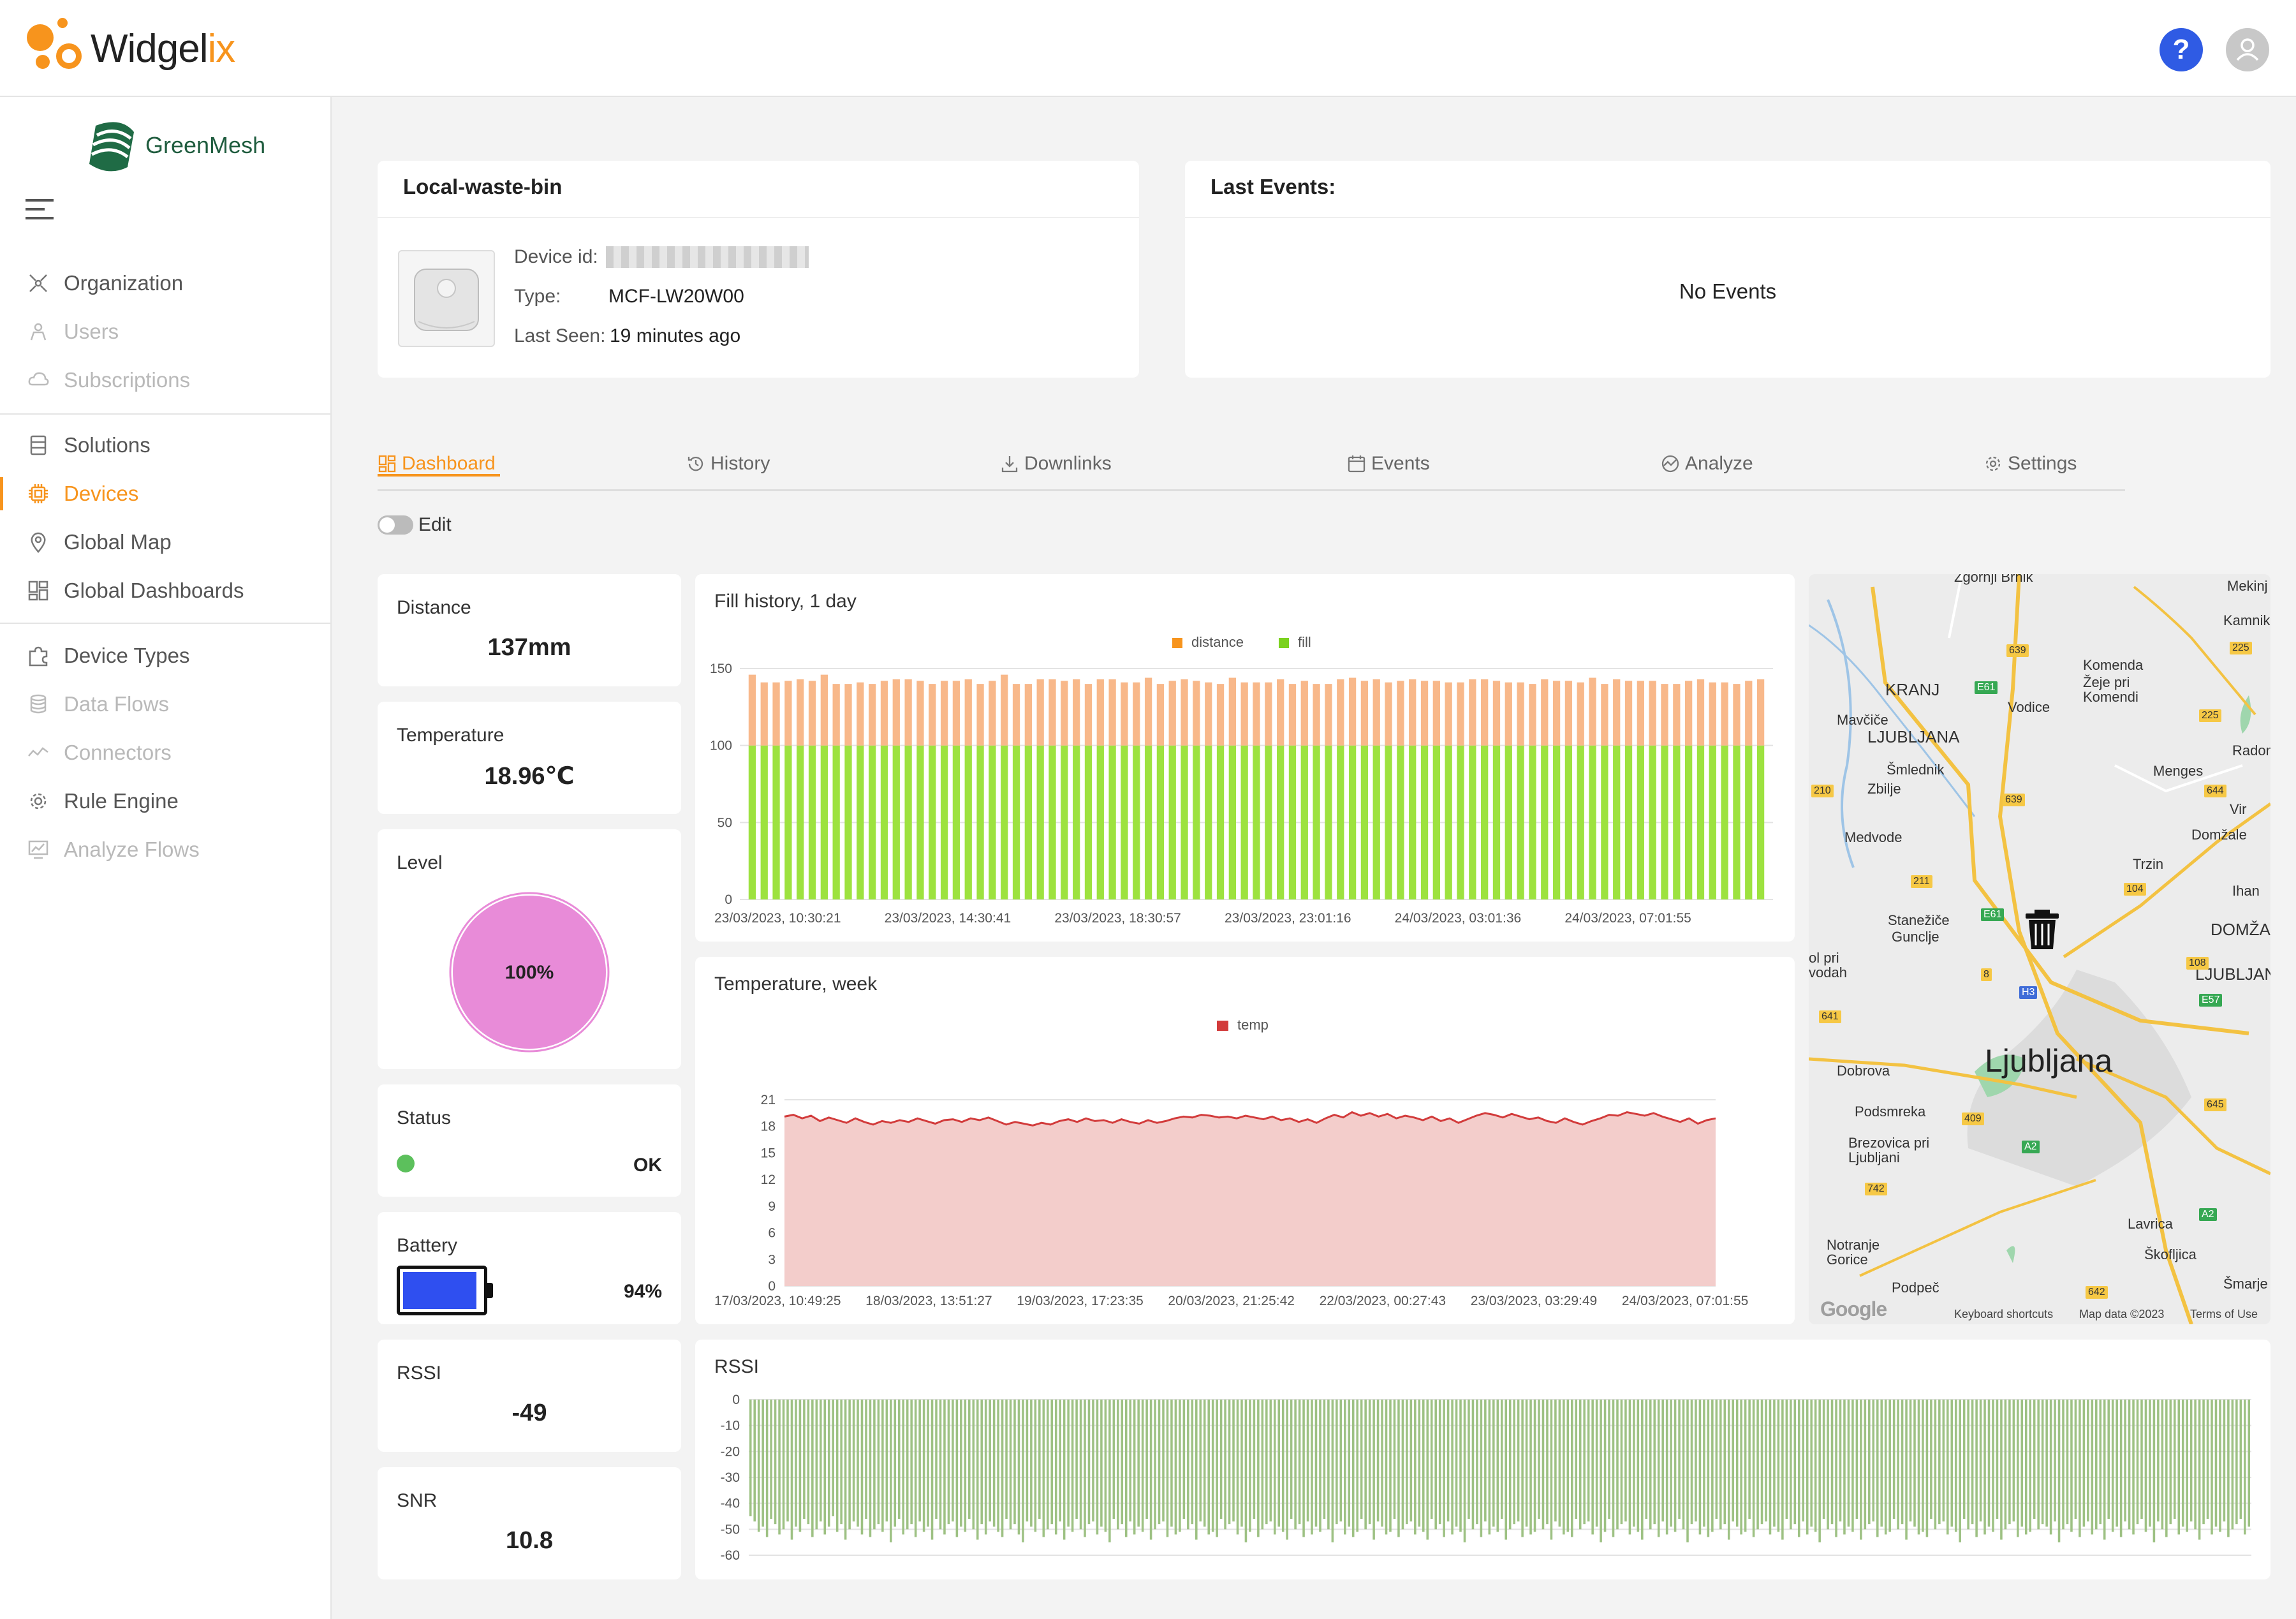 The height and width of the screenshot is (1619, 2296). Describe the element at coordinates (166, 380) in the screenshot. I see `sidebar-item-subscriptions: Subscriptions` at that location.